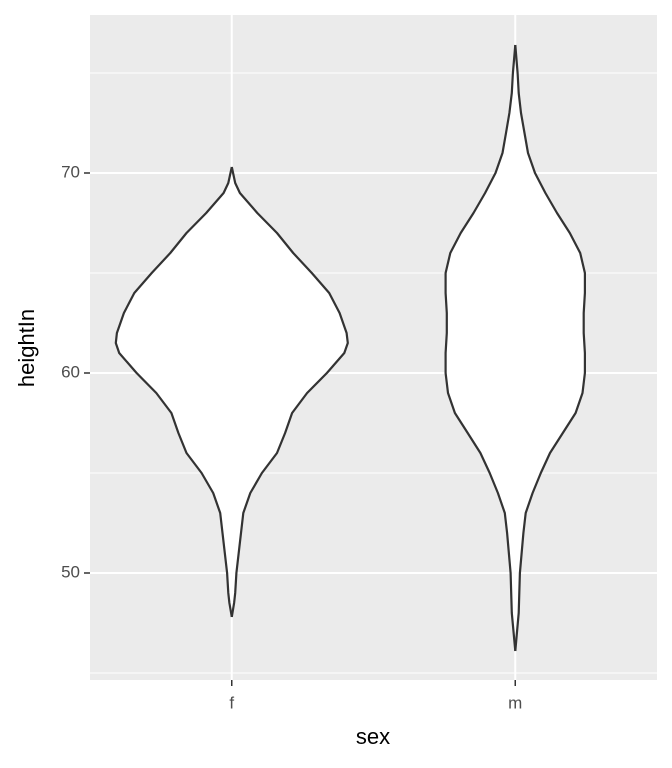 The width and height of the screenshot is (672, 768). What do you see at coordinates (70, 371) in the screenshot?
I see `y-tick-label: 60` at bounding box center [70, 371].